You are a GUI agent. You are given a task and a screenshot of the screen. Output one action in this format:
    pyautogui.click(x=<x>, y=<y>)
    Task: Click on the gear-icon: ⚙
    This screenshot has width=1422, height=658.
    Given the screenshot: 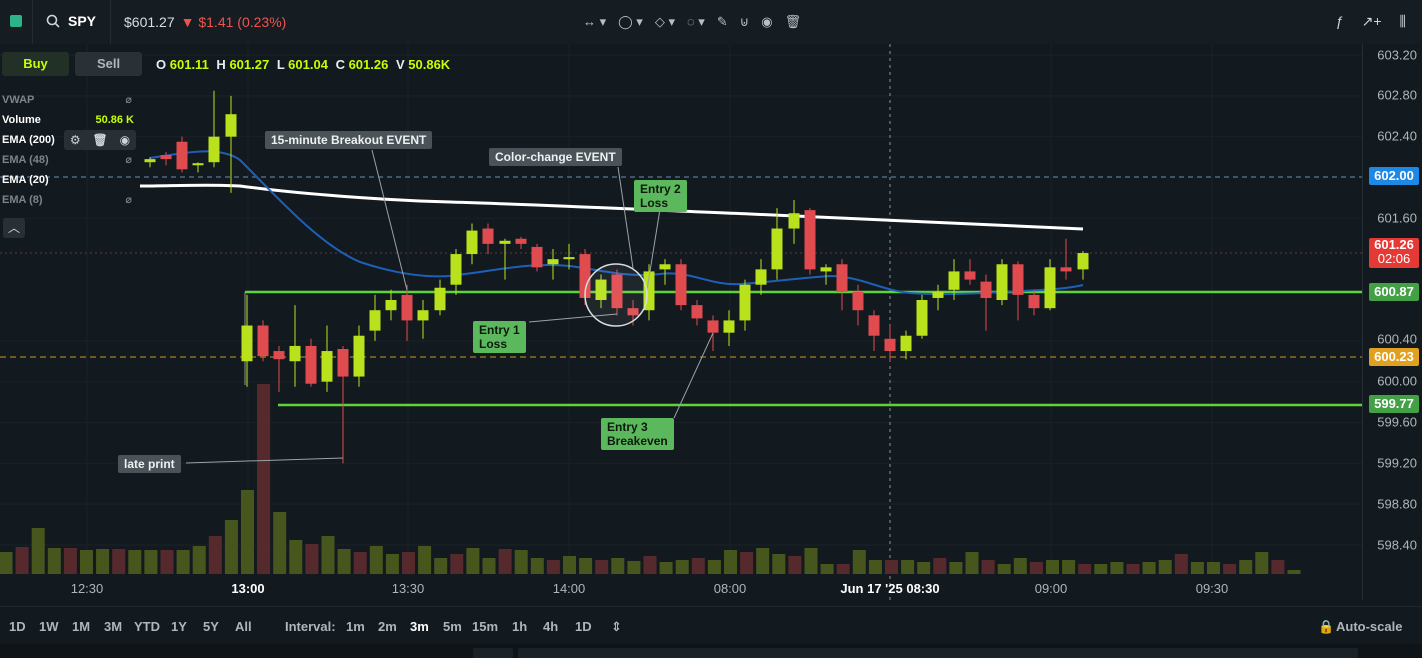 What is the action you would take?
    pyautogui.click(x=75, y=140)
    